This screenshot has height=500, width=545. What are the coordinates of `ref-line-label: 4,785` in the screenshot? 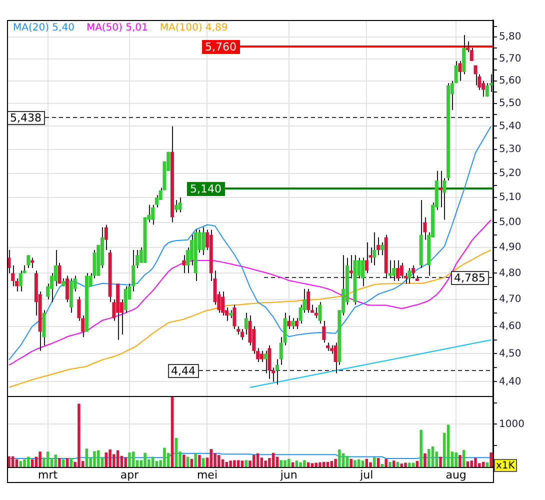 It's located at (470, 277).